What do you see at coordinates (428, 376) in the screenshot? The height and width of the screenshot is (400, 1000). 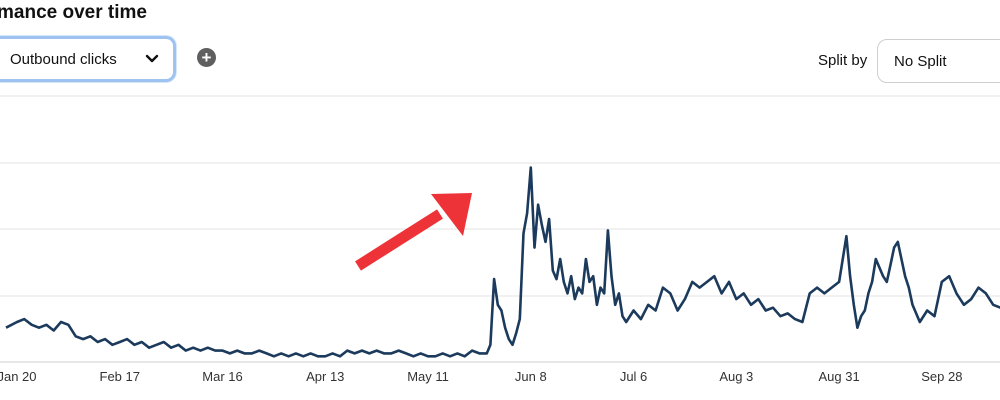 I see `x-tick-label: May 11` at bounding box center [428, 376].